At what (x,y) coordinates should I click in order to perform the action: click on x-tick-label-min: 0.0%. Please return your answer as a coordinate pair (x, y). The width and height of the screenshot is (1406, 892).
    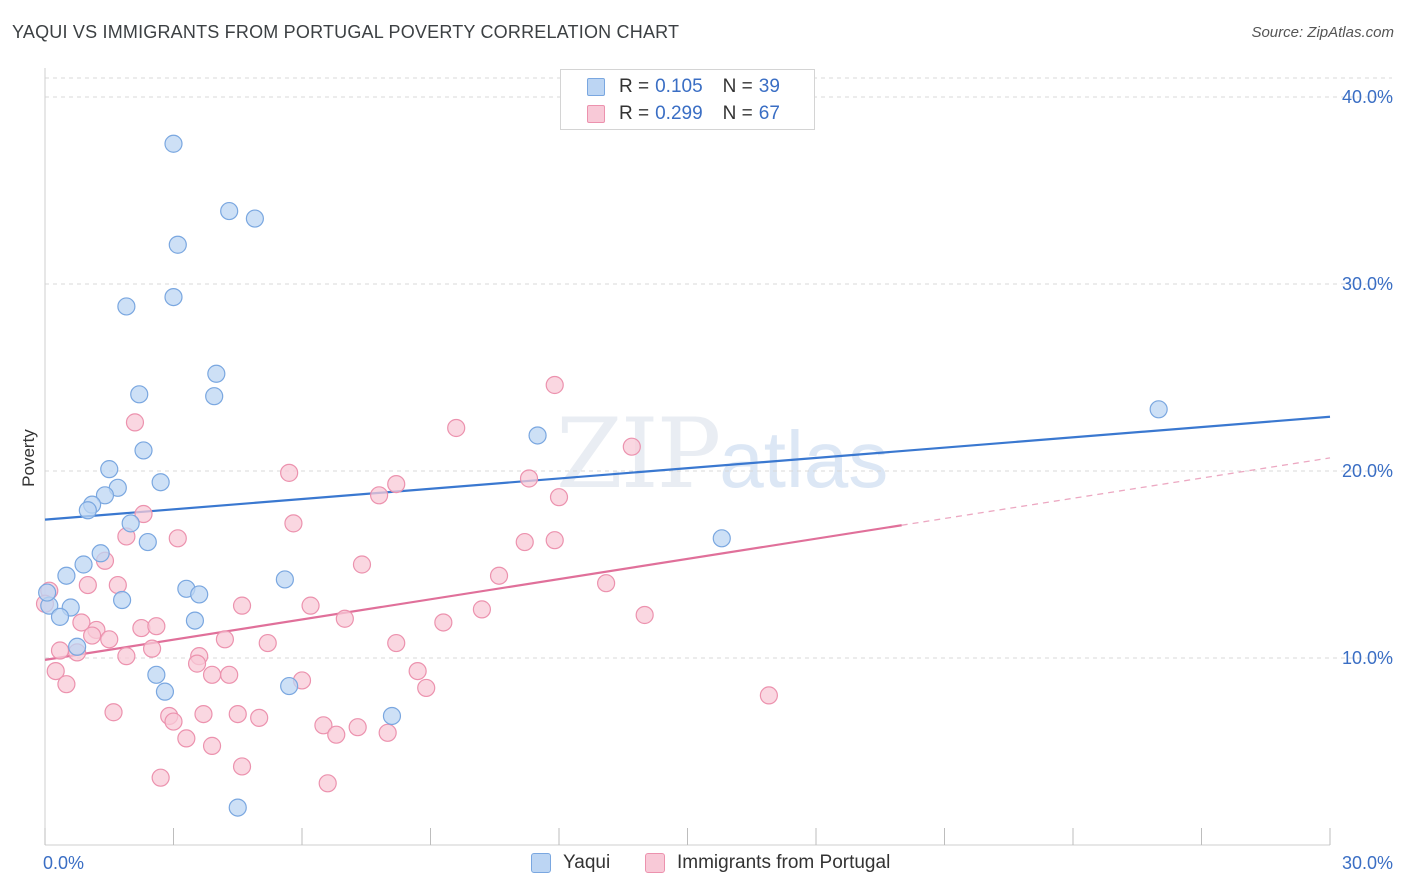
    Looking at the image, I should click on (63, 863).